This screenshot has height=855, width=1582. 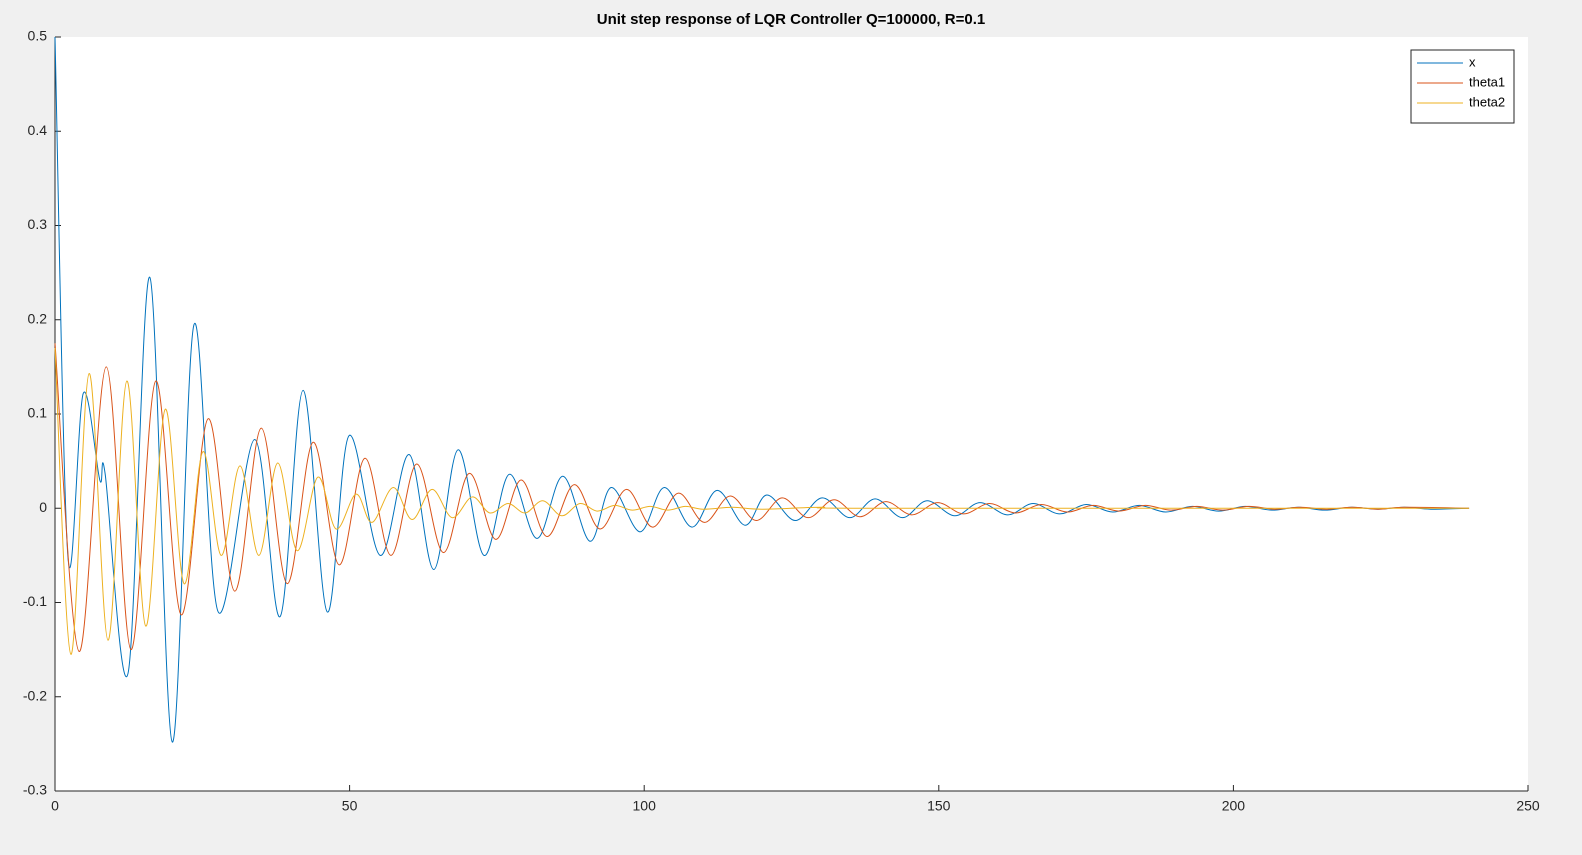 What do you see at coordinates (939, 806) in the screenshot?
I see `x-tick-label: 150` at bounding box center [939, 806].